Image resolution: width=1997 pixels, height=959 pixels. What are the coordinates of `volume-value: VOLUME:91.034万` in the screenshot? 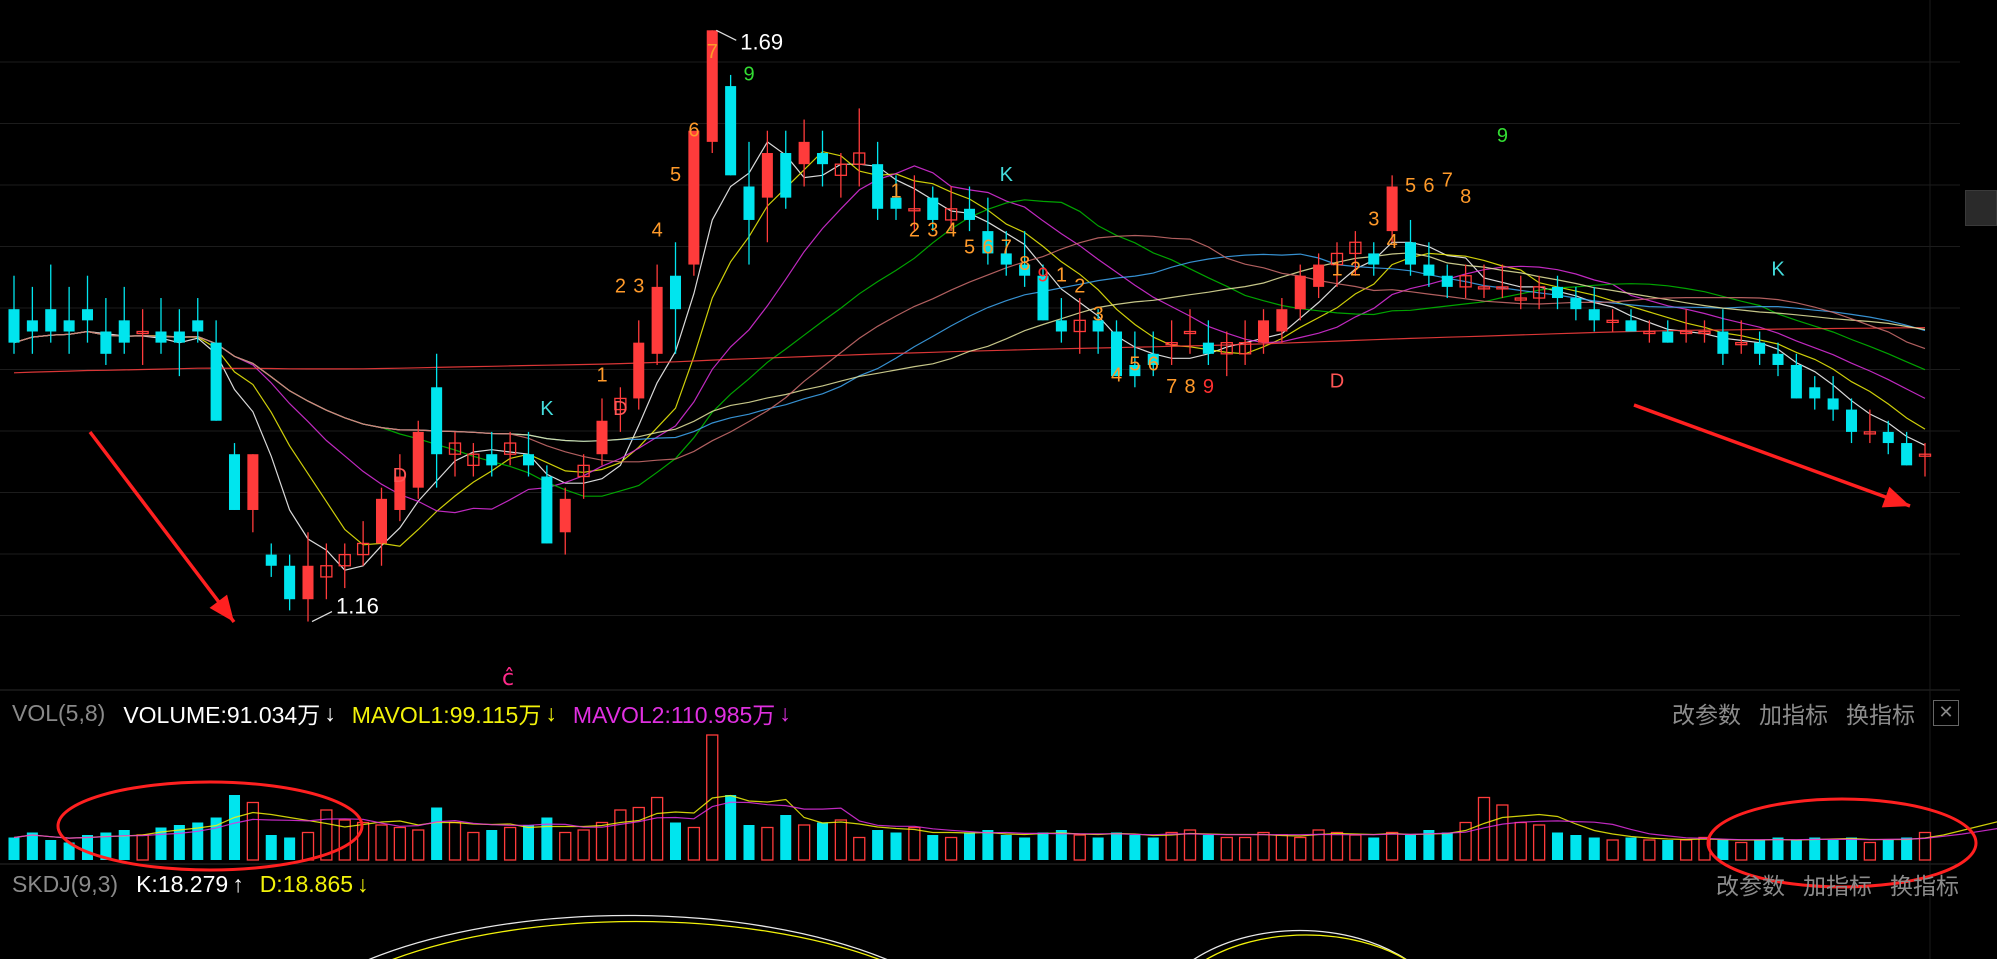 It's located at (222, 715).